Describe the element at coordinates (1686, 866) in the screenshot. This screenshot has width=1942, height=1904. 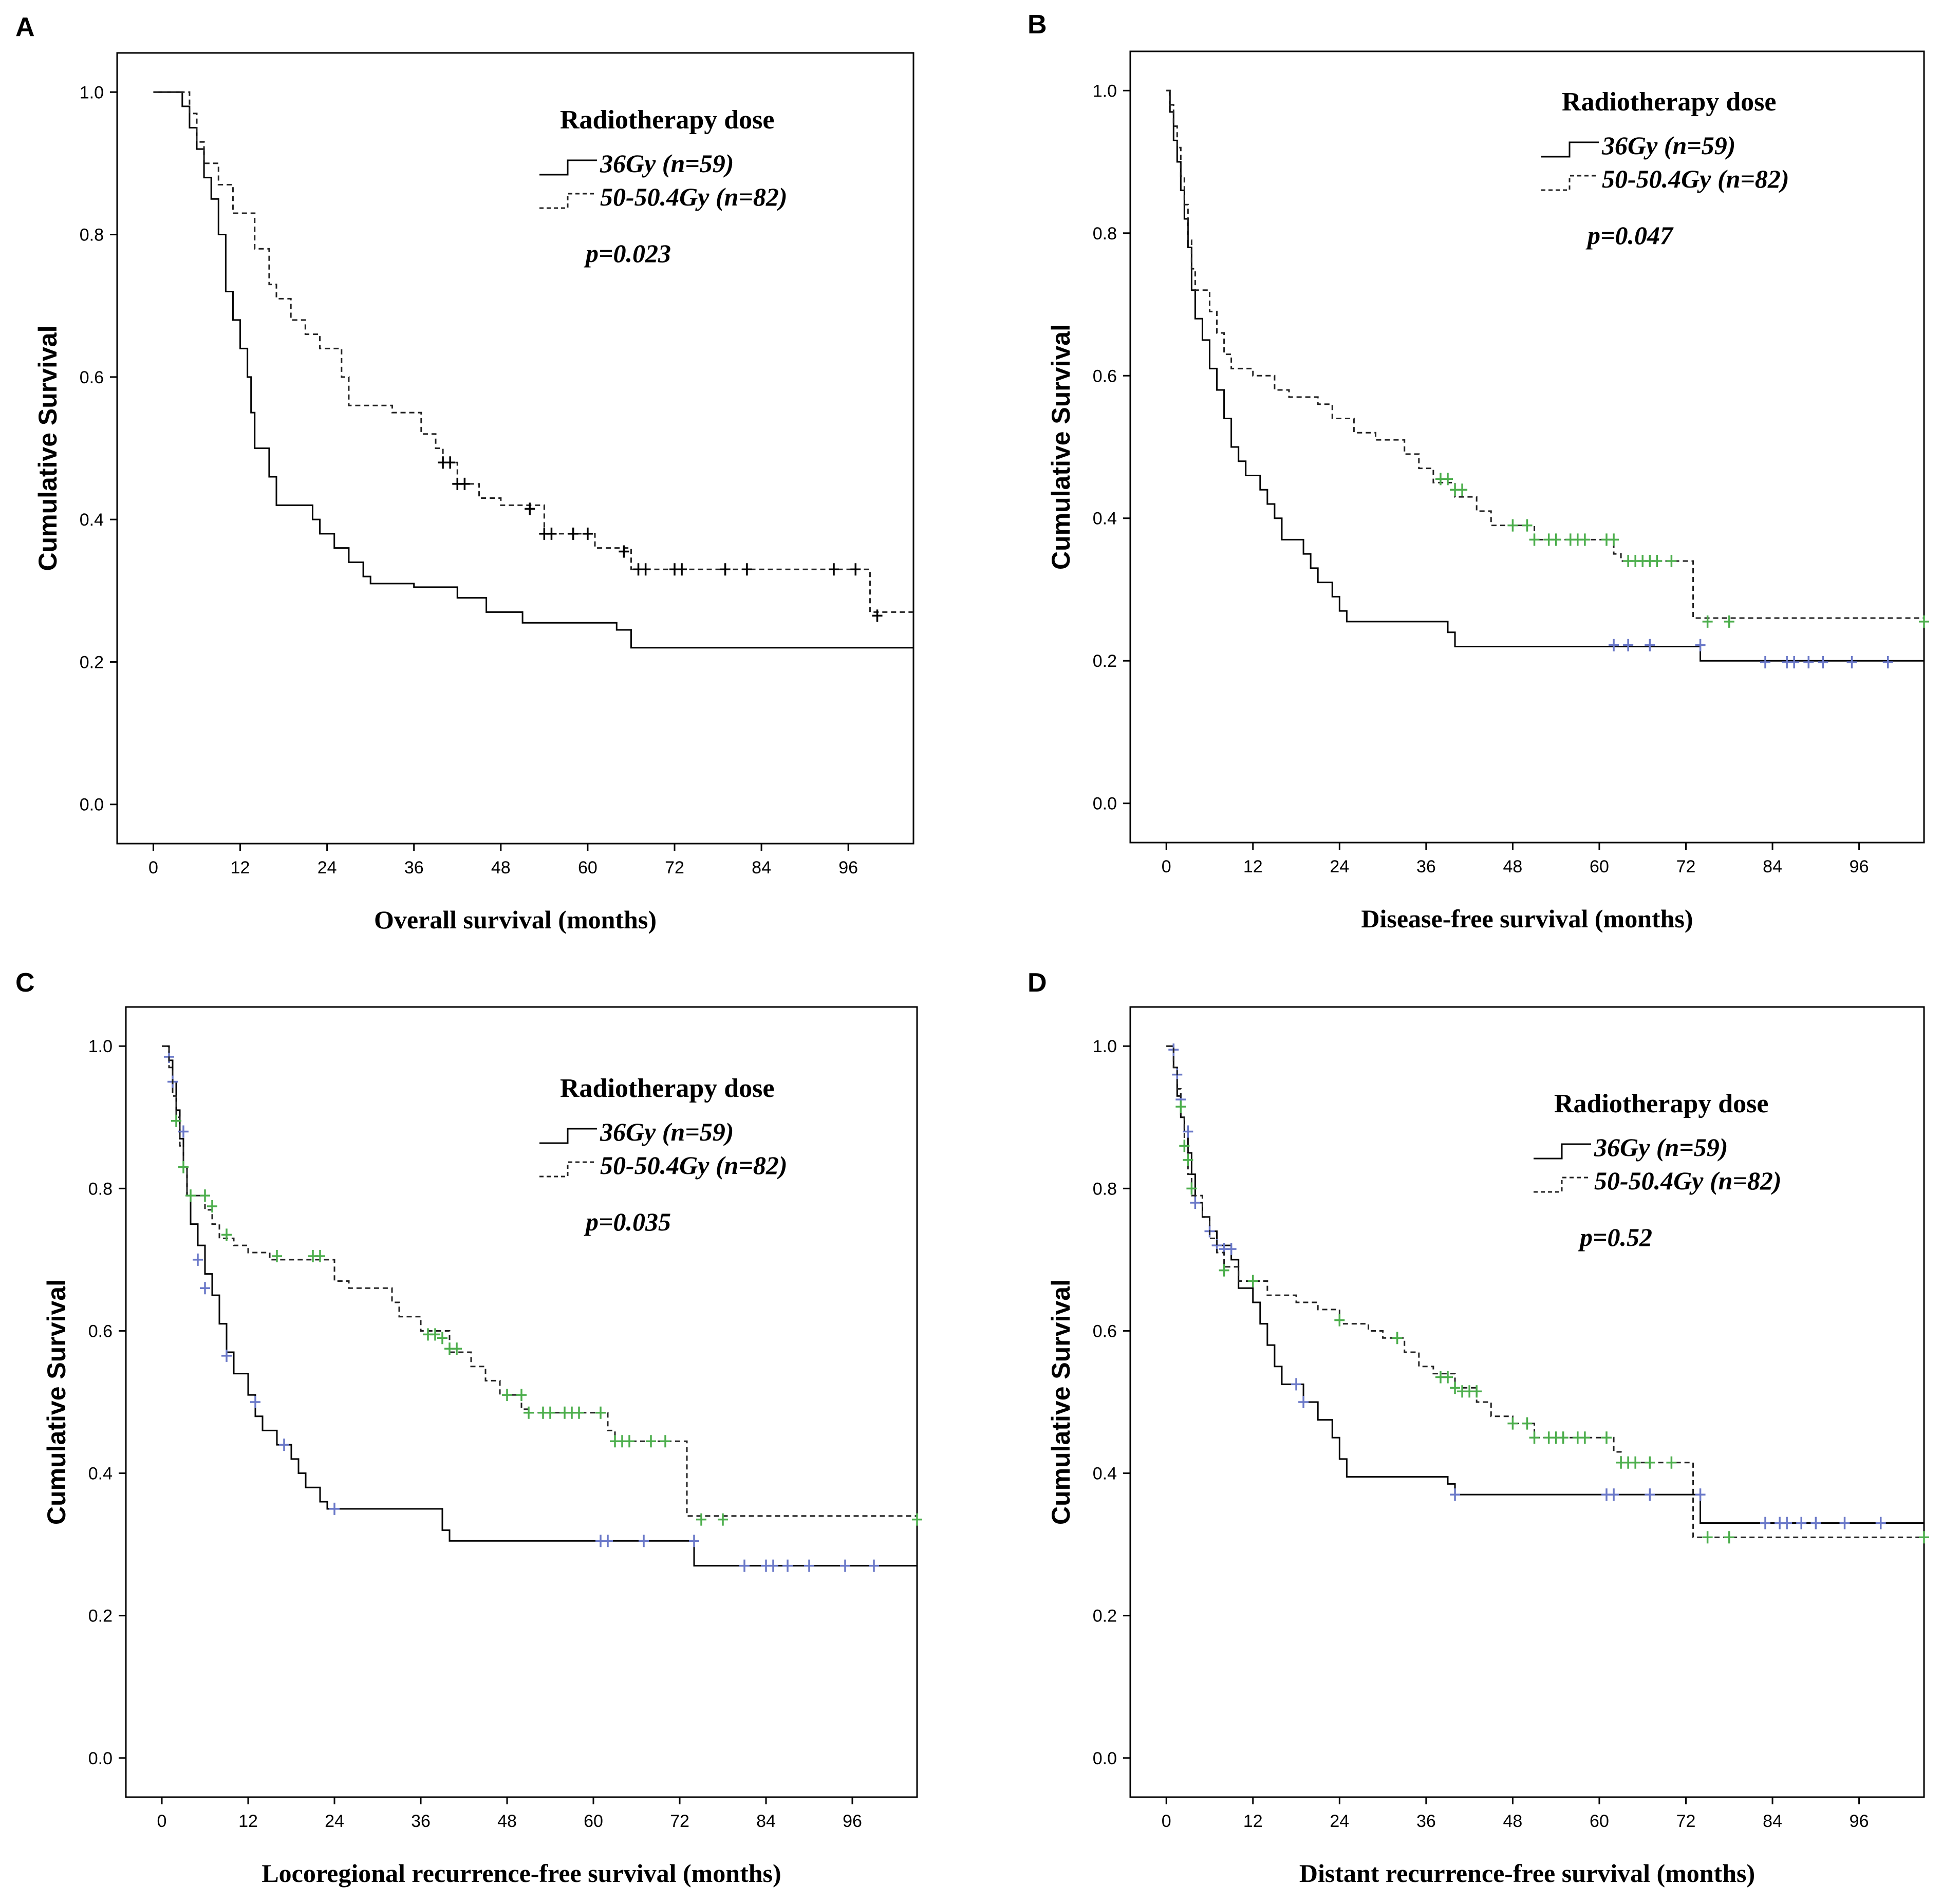
I see `x-tick-label: 72` at that location.